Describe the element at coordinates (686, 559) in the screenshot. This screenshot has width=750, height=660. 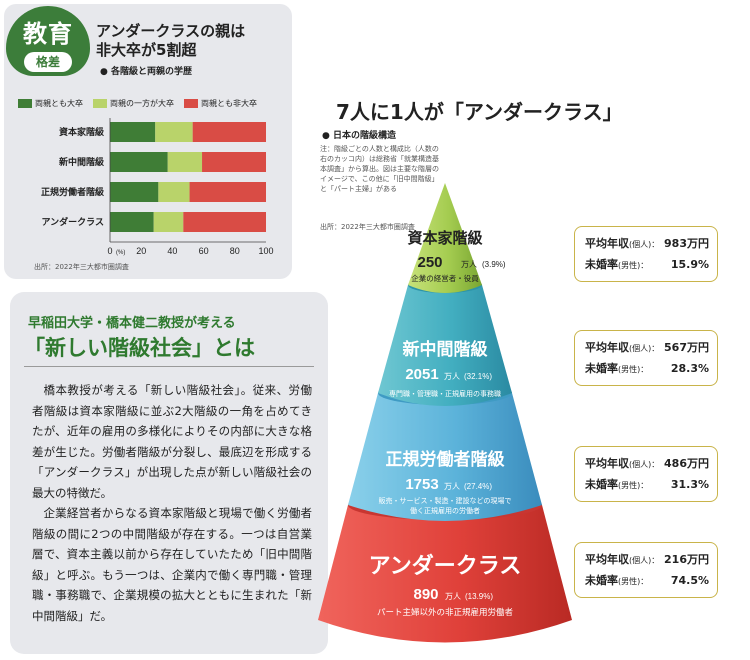
I see `income-value: 216万円` at that location.